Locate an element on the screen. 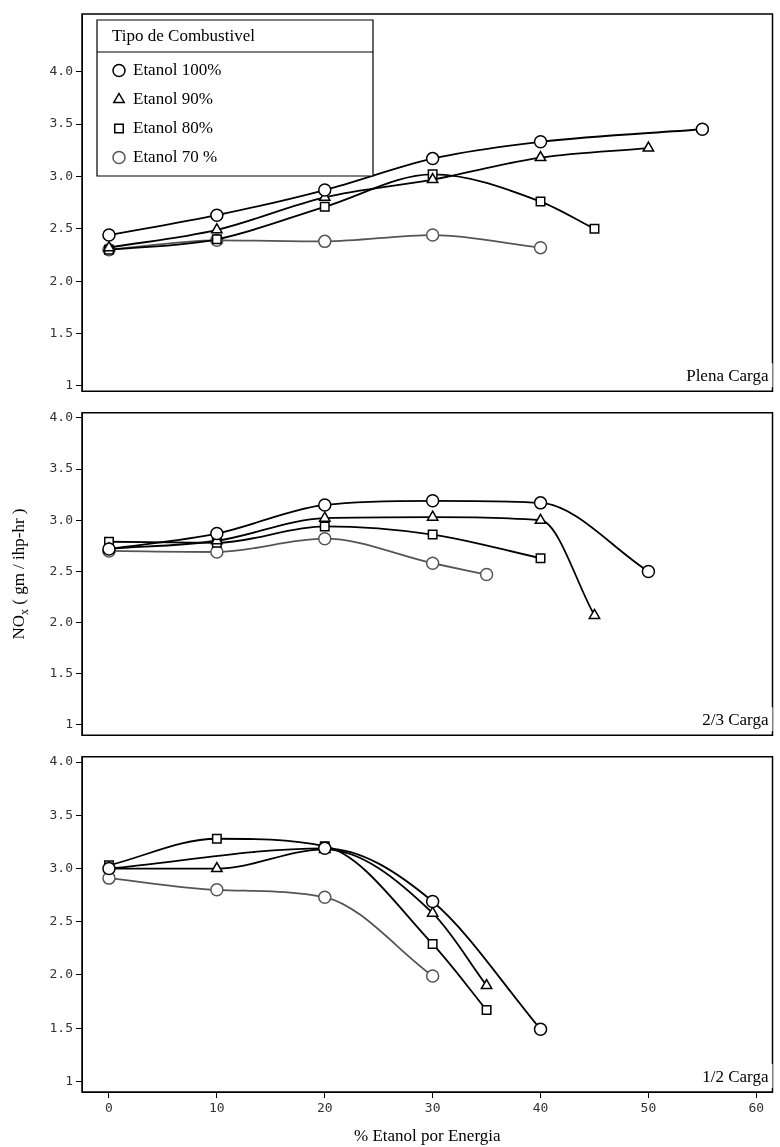 Image resolution: width=780 pixels, height=1147 pixels. x-tick-label: 50 is located at coordinates (648, 1108).